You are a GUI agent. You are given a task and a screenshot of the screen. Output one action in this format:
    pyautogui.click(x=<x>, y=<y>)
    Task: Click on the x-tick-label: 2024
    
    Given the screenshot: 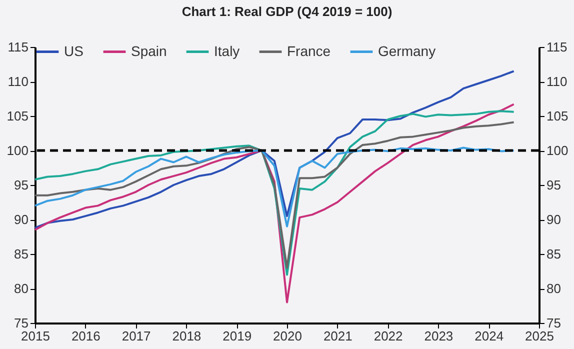 What is the action you would take?
    pyautogui.click(x=489, y=336)
    